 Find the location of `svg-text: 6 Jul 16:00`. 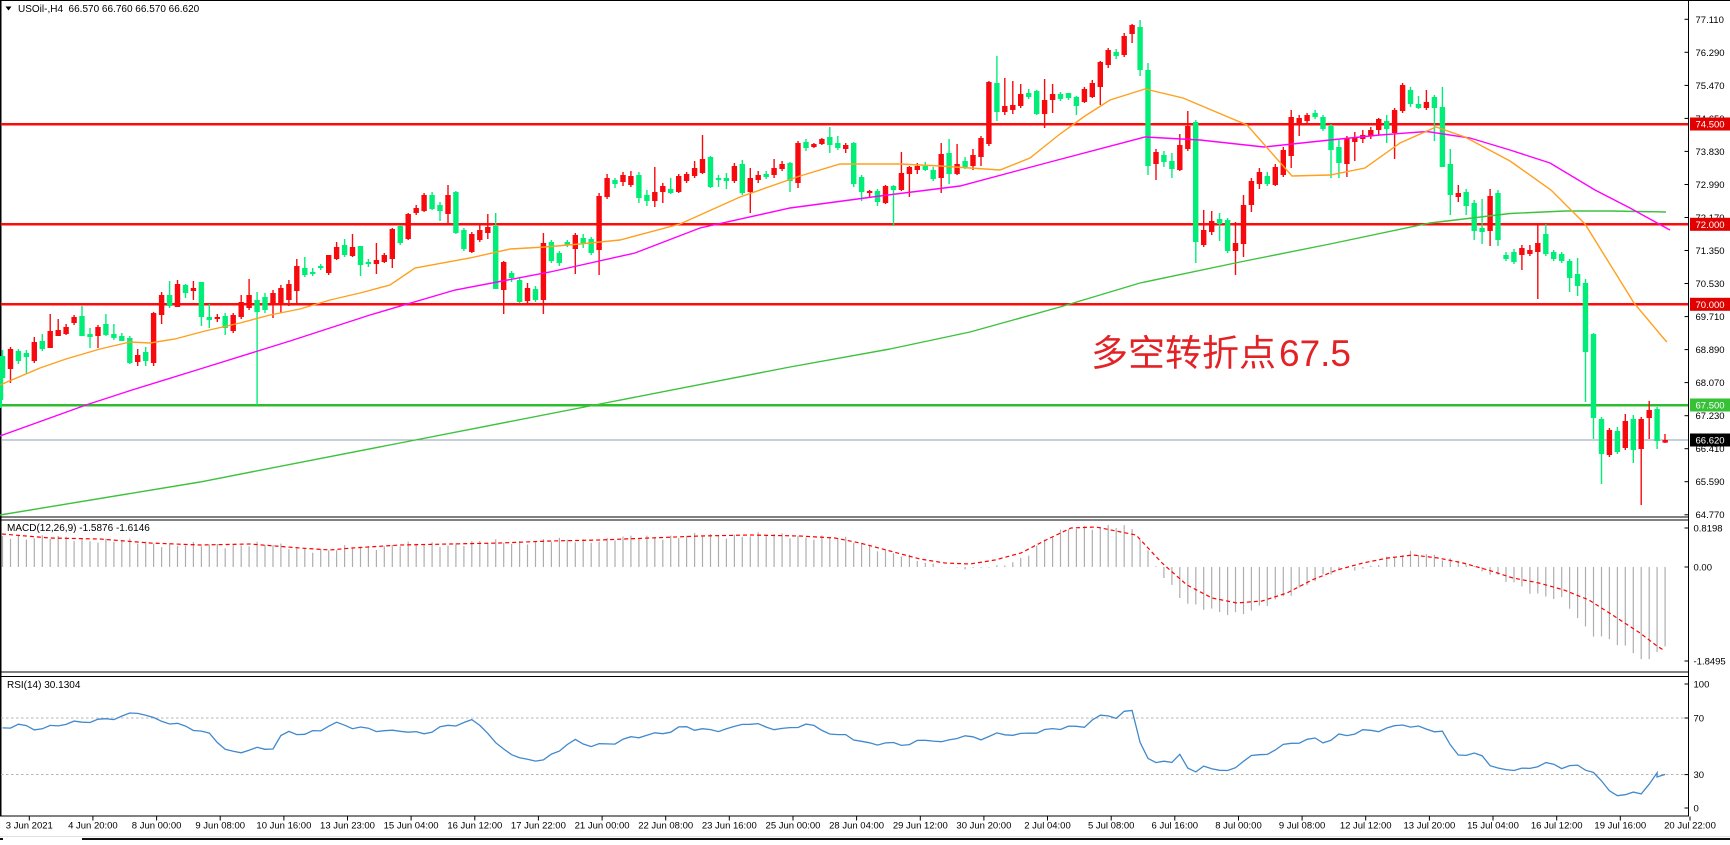

svg-text: 6 Jul 16:00 is located at coordinates (1175, 826).